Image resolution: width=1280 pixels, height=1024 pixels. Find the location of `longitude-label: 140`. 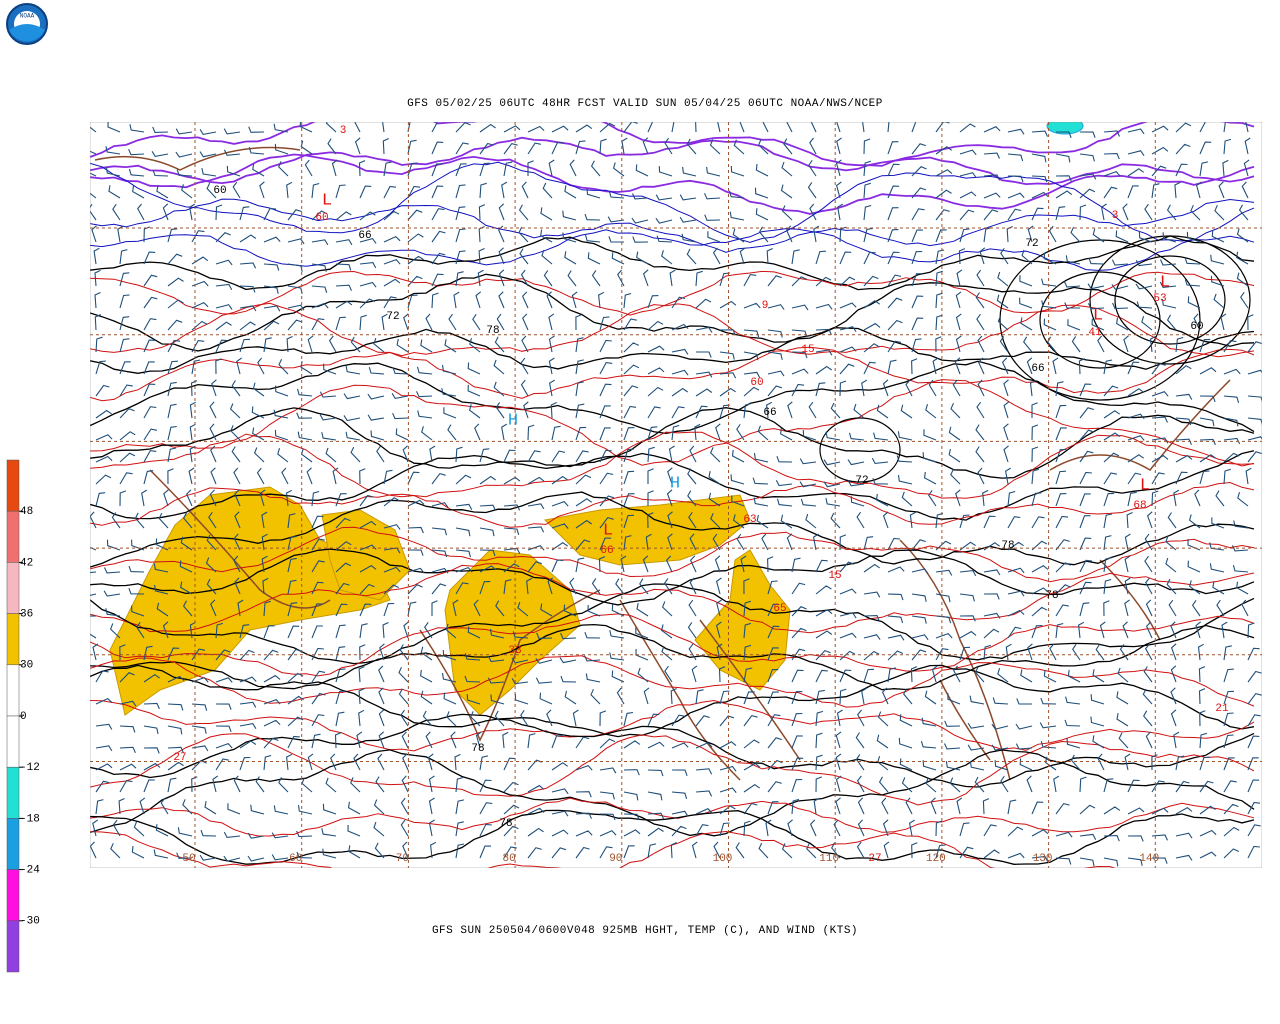

longitude-label: 140 is located at coordinates (1149, 859).